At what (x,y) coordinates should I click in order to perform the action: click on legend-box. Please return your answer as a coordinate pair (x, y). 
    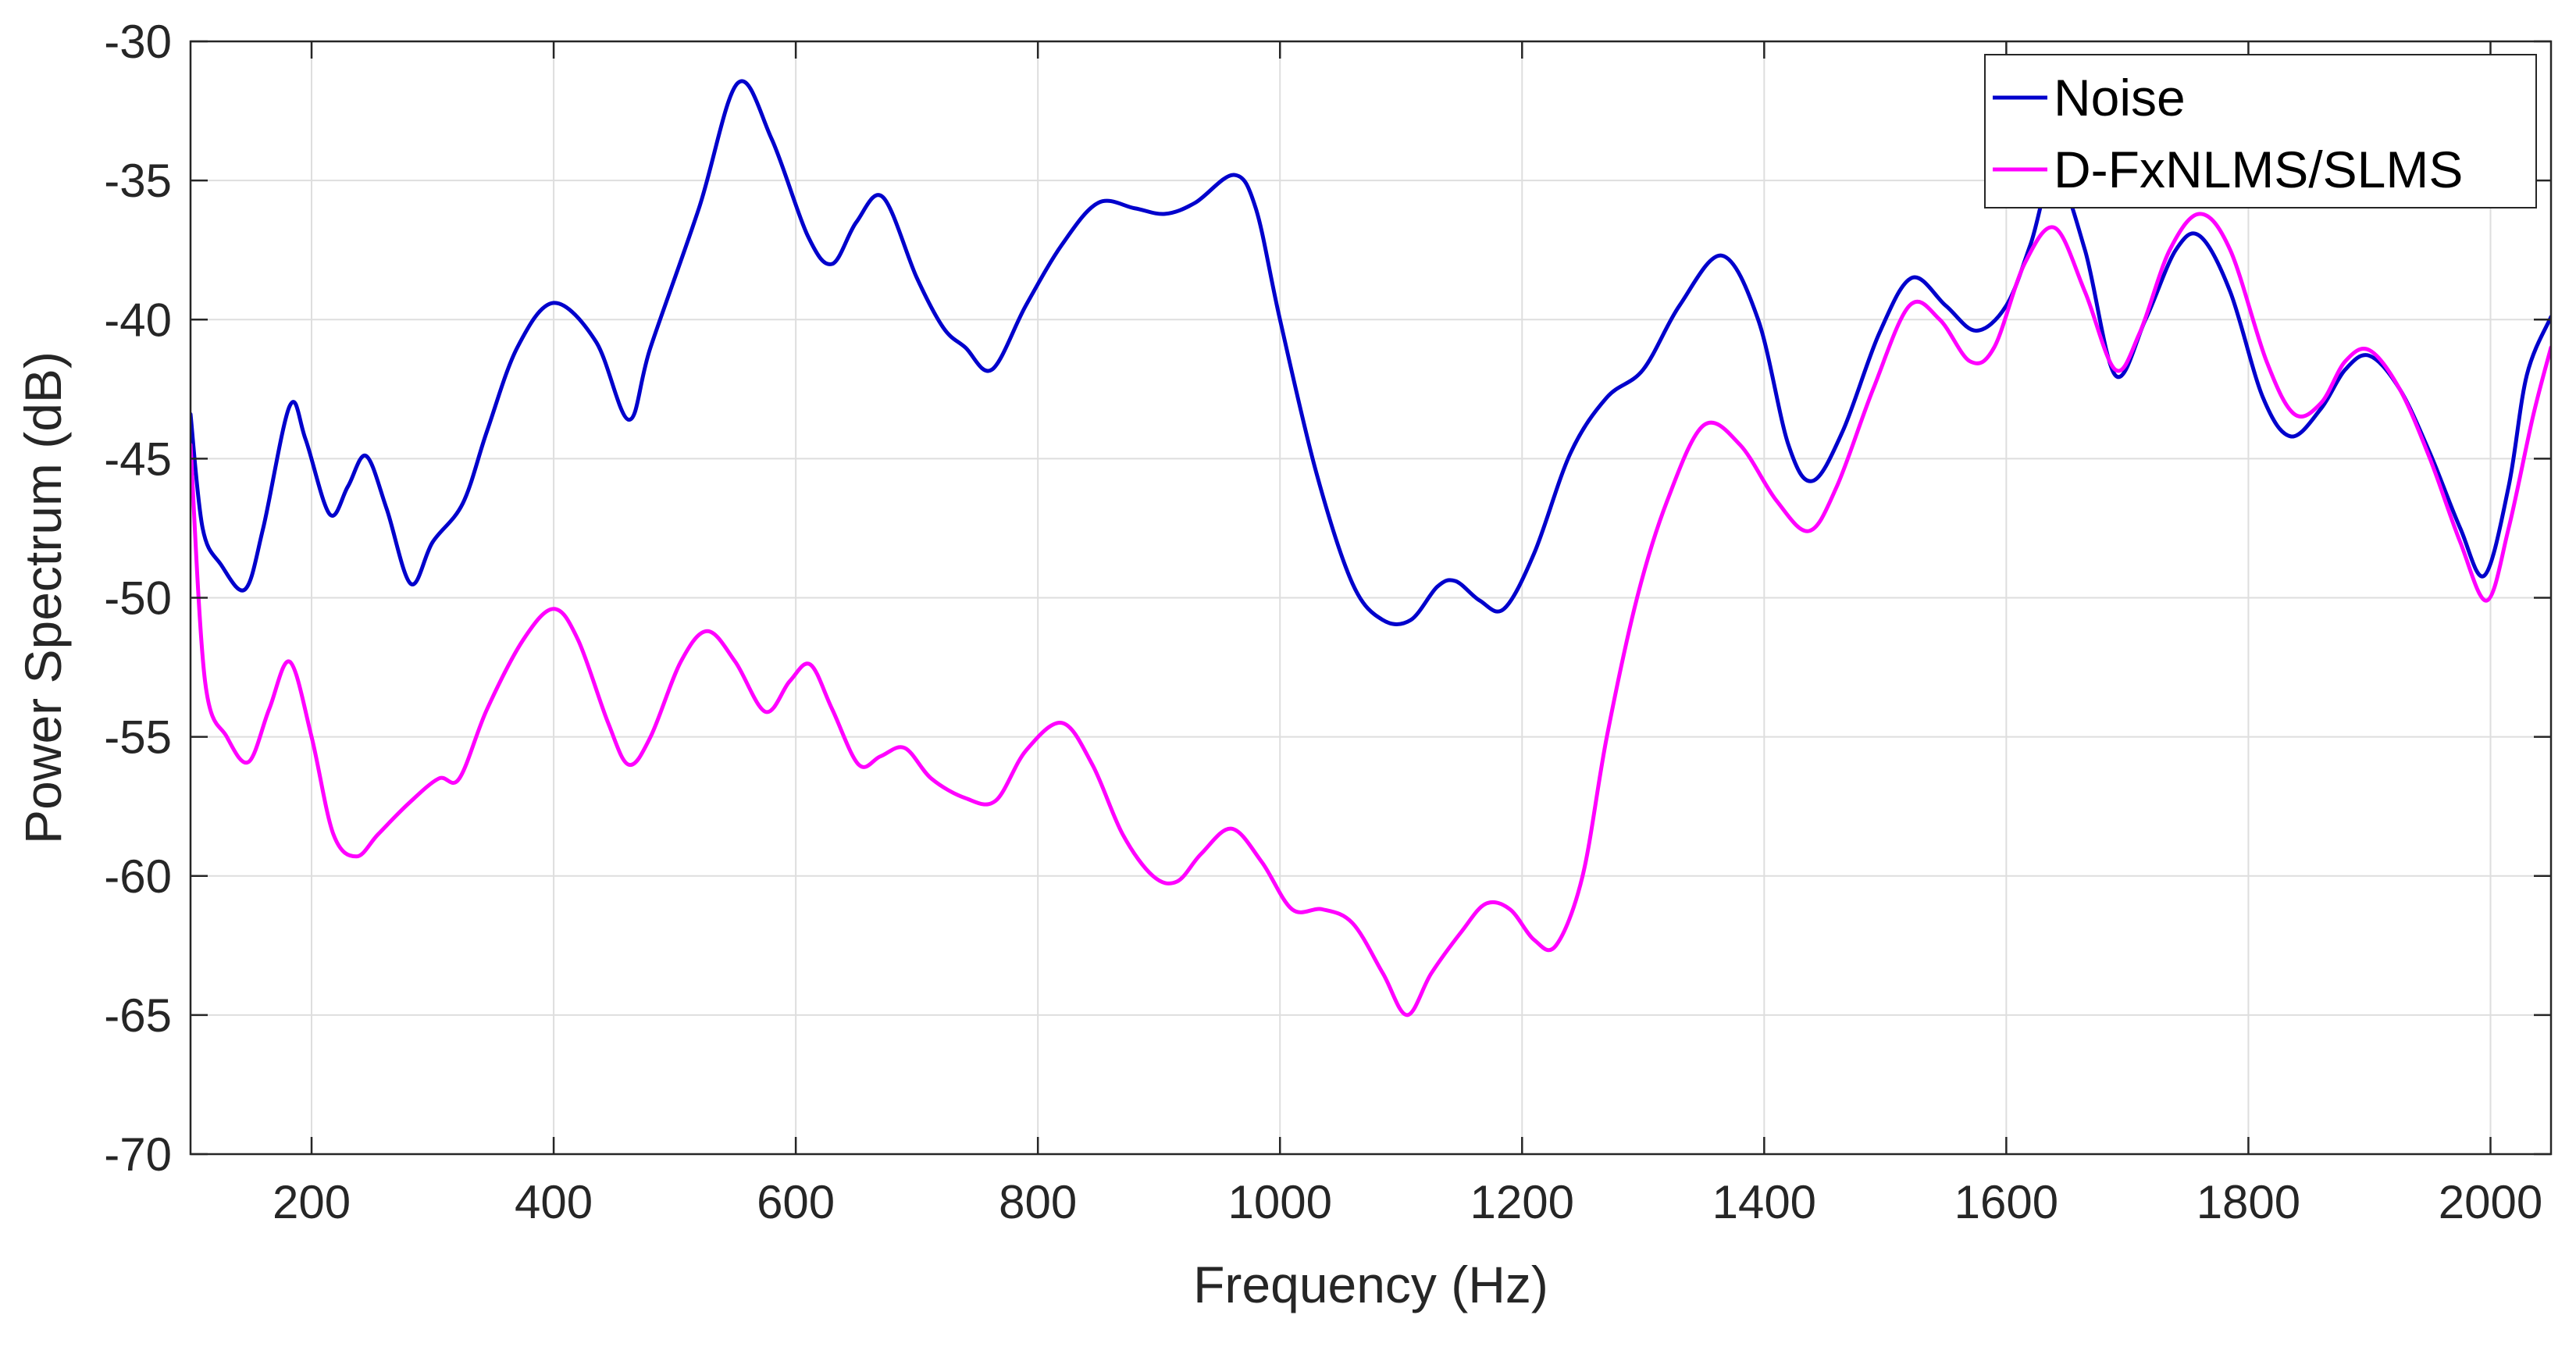
    Looking at the image, I should click on (2260, 131).